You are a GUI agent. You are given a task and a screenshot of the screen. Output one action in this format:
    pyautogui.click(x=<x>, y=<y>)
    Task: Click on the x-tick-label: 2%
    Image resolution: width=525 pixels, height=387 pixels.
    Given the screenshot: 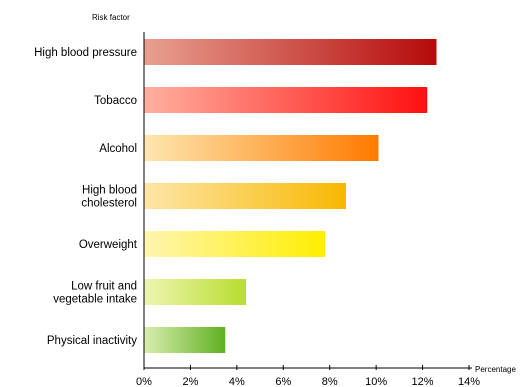 What is the action you would take?
    pyautogui.click(x=190, y=381)
    